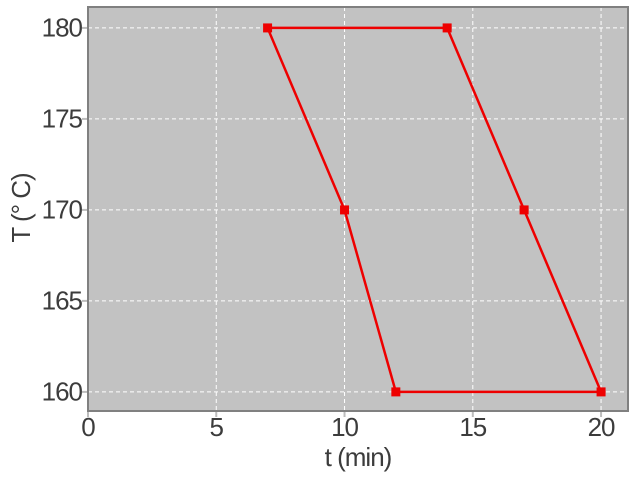 This screenshot has height=480, width=640. What do you see at coordinates (62, 300) in the screenshot?
I see `y-tick-label: 165` at bounding box center [62, 300].